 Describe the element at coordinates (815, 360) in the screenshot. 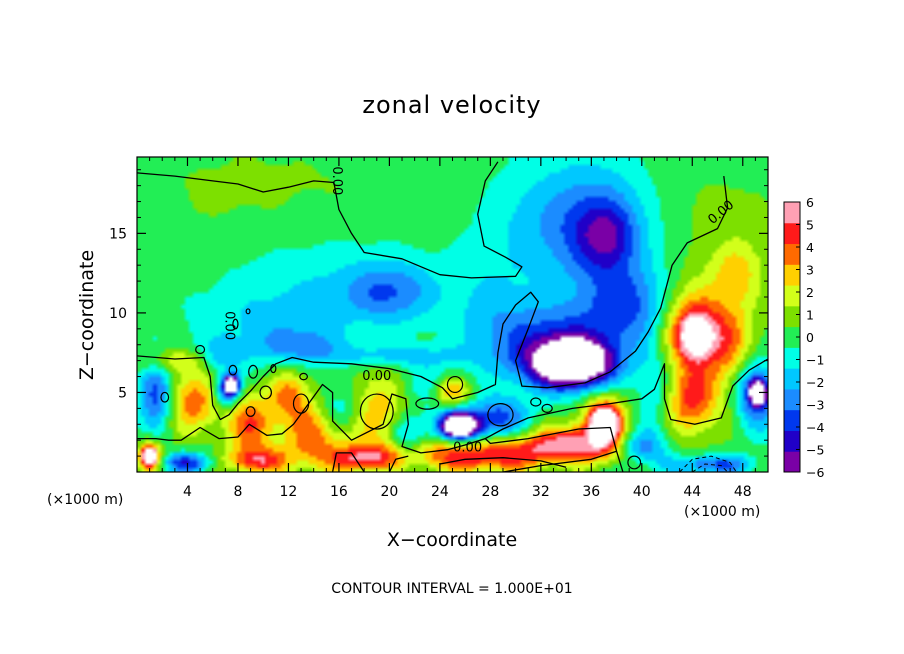

I see `colorbar-tick-label-7: −1` at that location.